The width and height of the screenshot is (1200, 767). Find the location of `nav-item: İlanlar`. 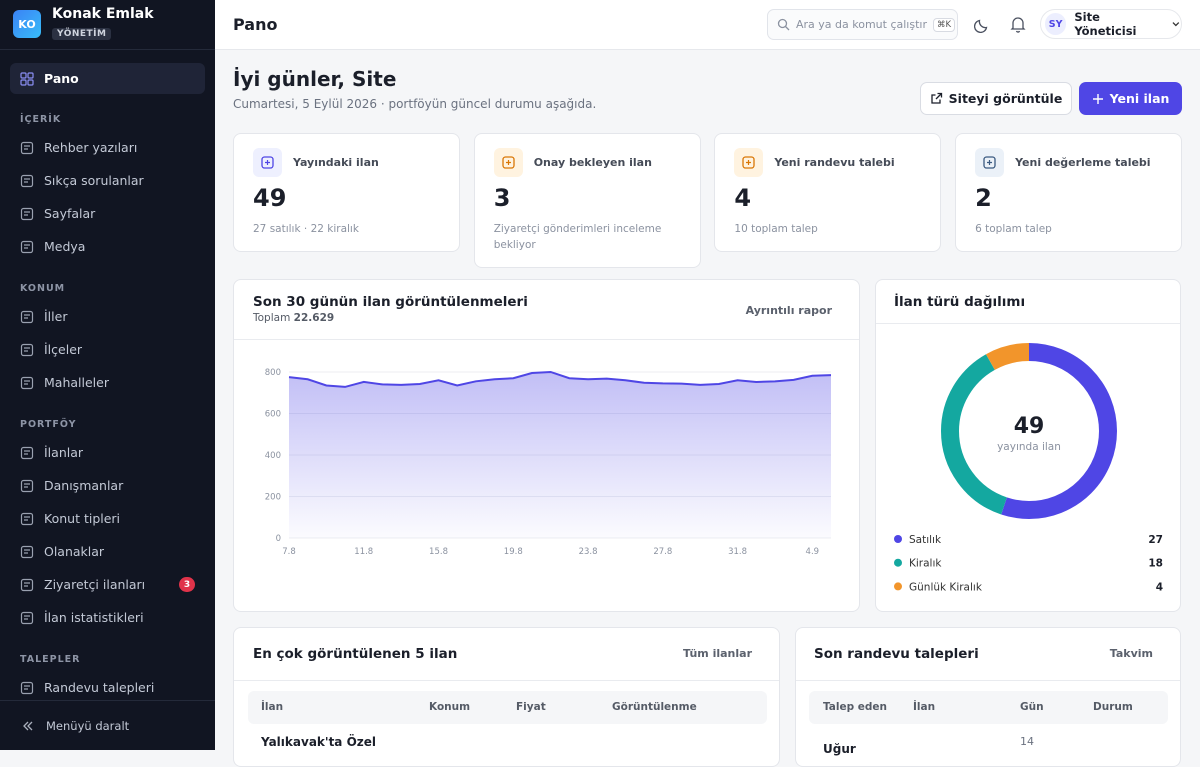

nav-item: İlanlar is located at coordinates (107, 452).